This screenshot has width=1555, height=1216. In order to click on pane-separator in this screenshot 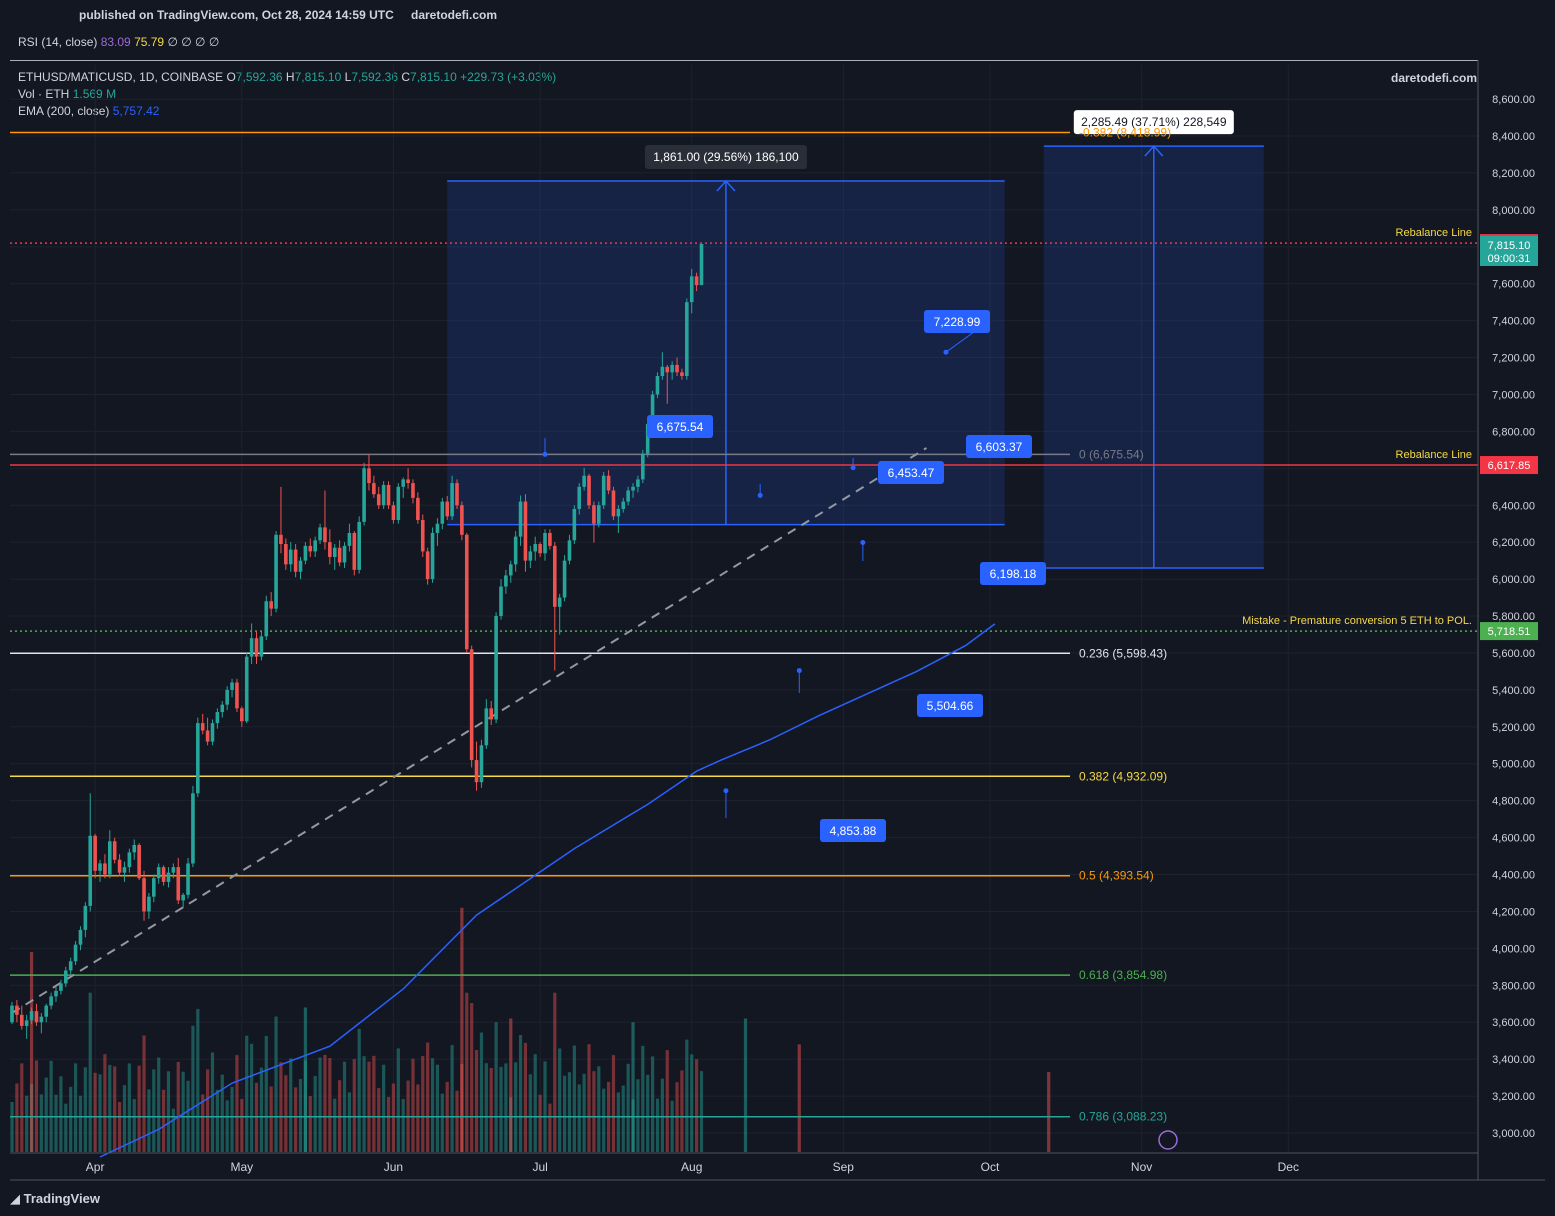, I will do `click(777, 60)`.